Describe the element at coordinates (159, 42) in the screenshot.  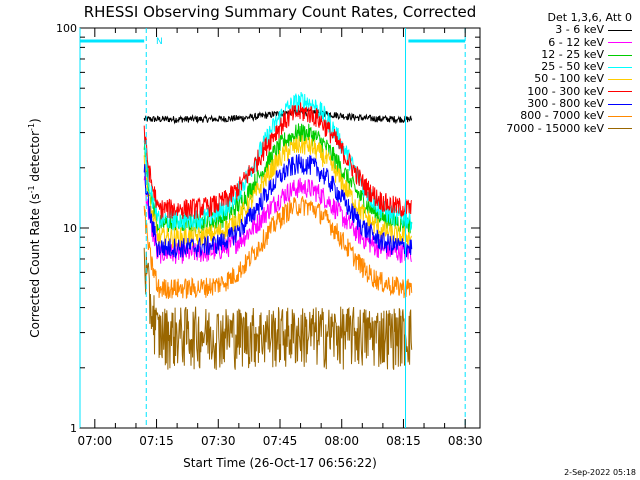
I see `night-flag-label: N` at that location.